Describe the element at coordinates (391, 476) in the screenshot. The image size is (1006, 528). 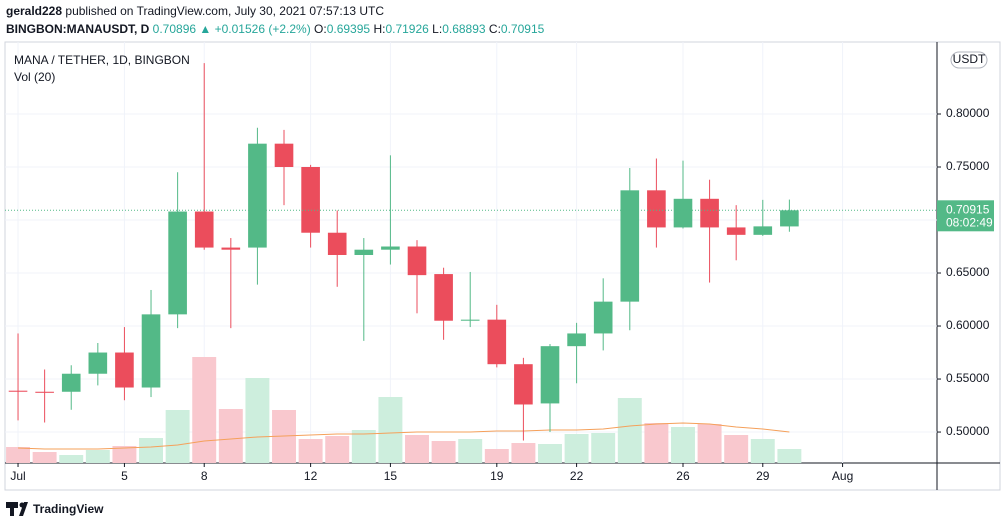
I see `x-tick-label: 15` at that location.